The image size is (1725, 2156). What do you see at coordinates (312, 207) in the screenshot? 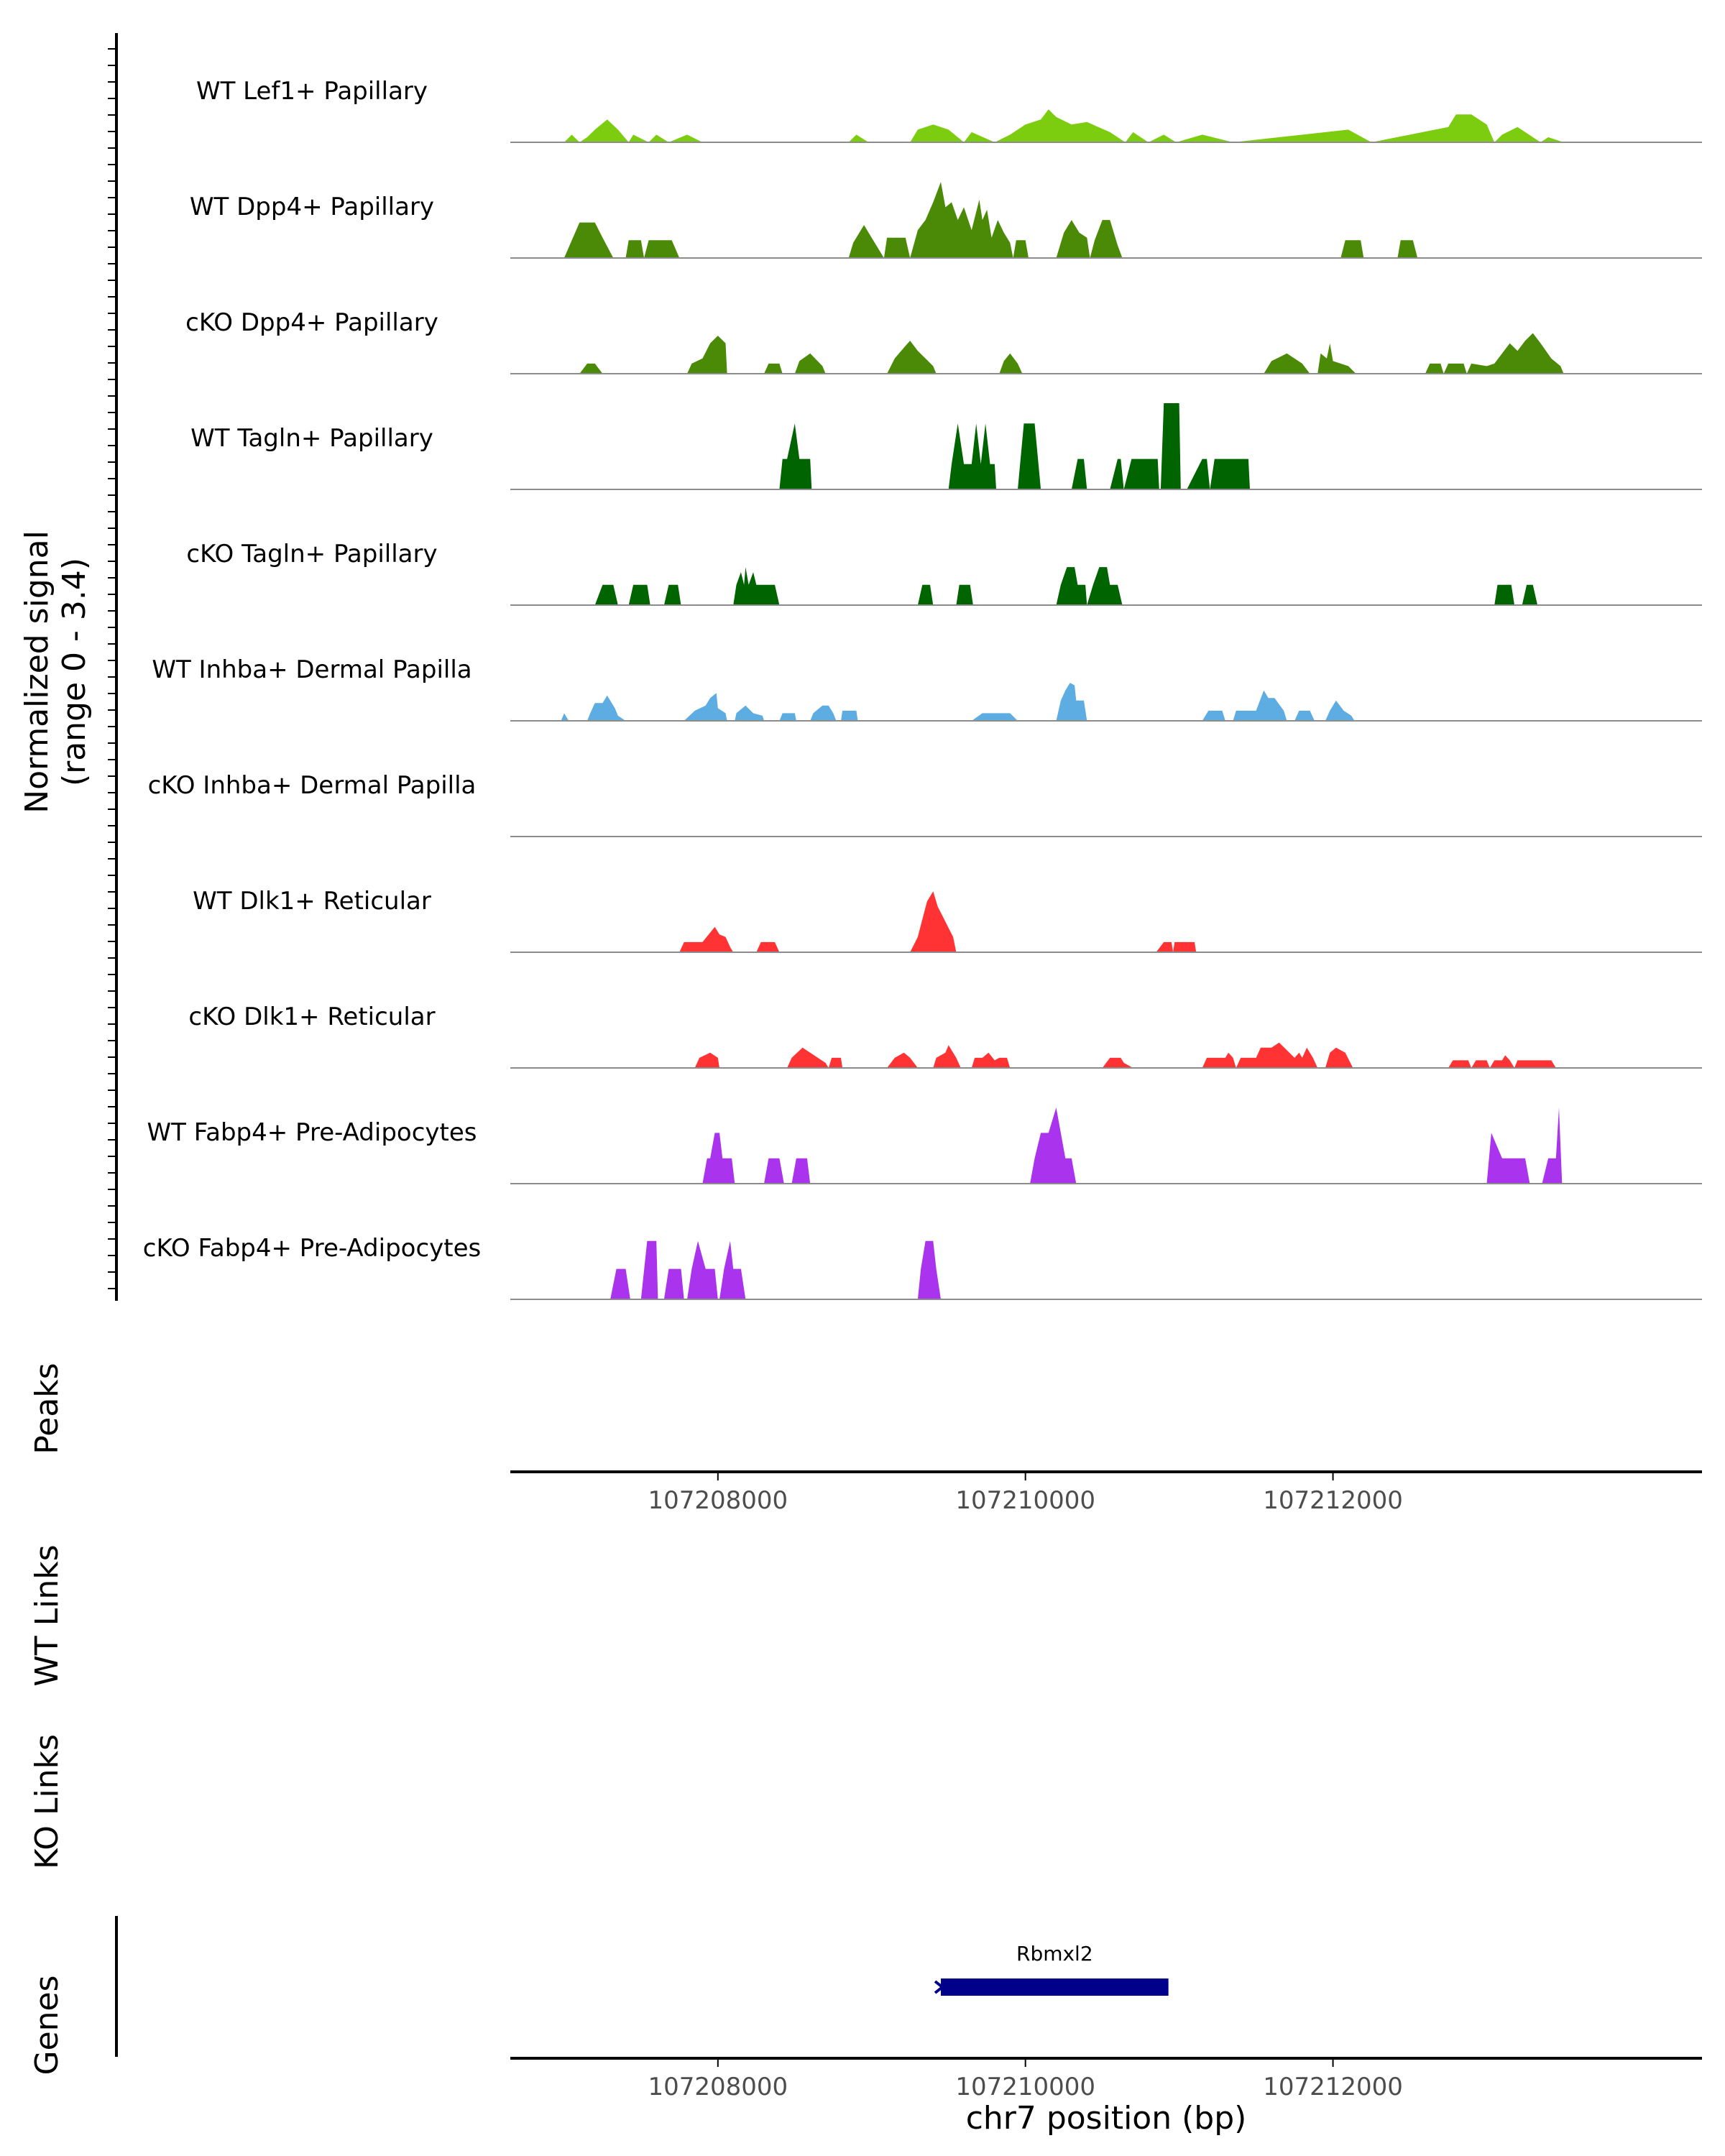
I see `track-label: WT Dpp4+ Papillary` at bounding box center [312, 207].